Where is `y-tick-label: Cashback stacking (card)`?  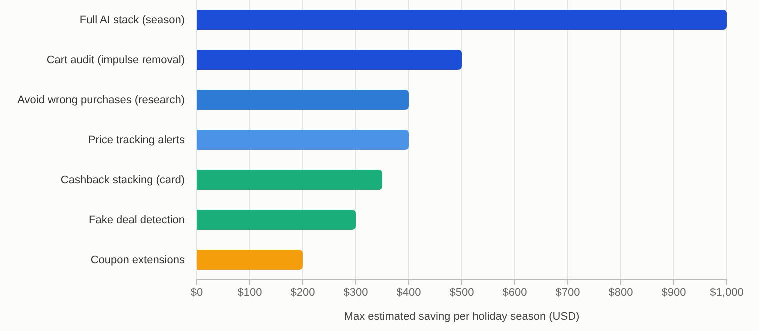
y-tick-label: Cashback stacking (card) is located at coordinates (122, 180).